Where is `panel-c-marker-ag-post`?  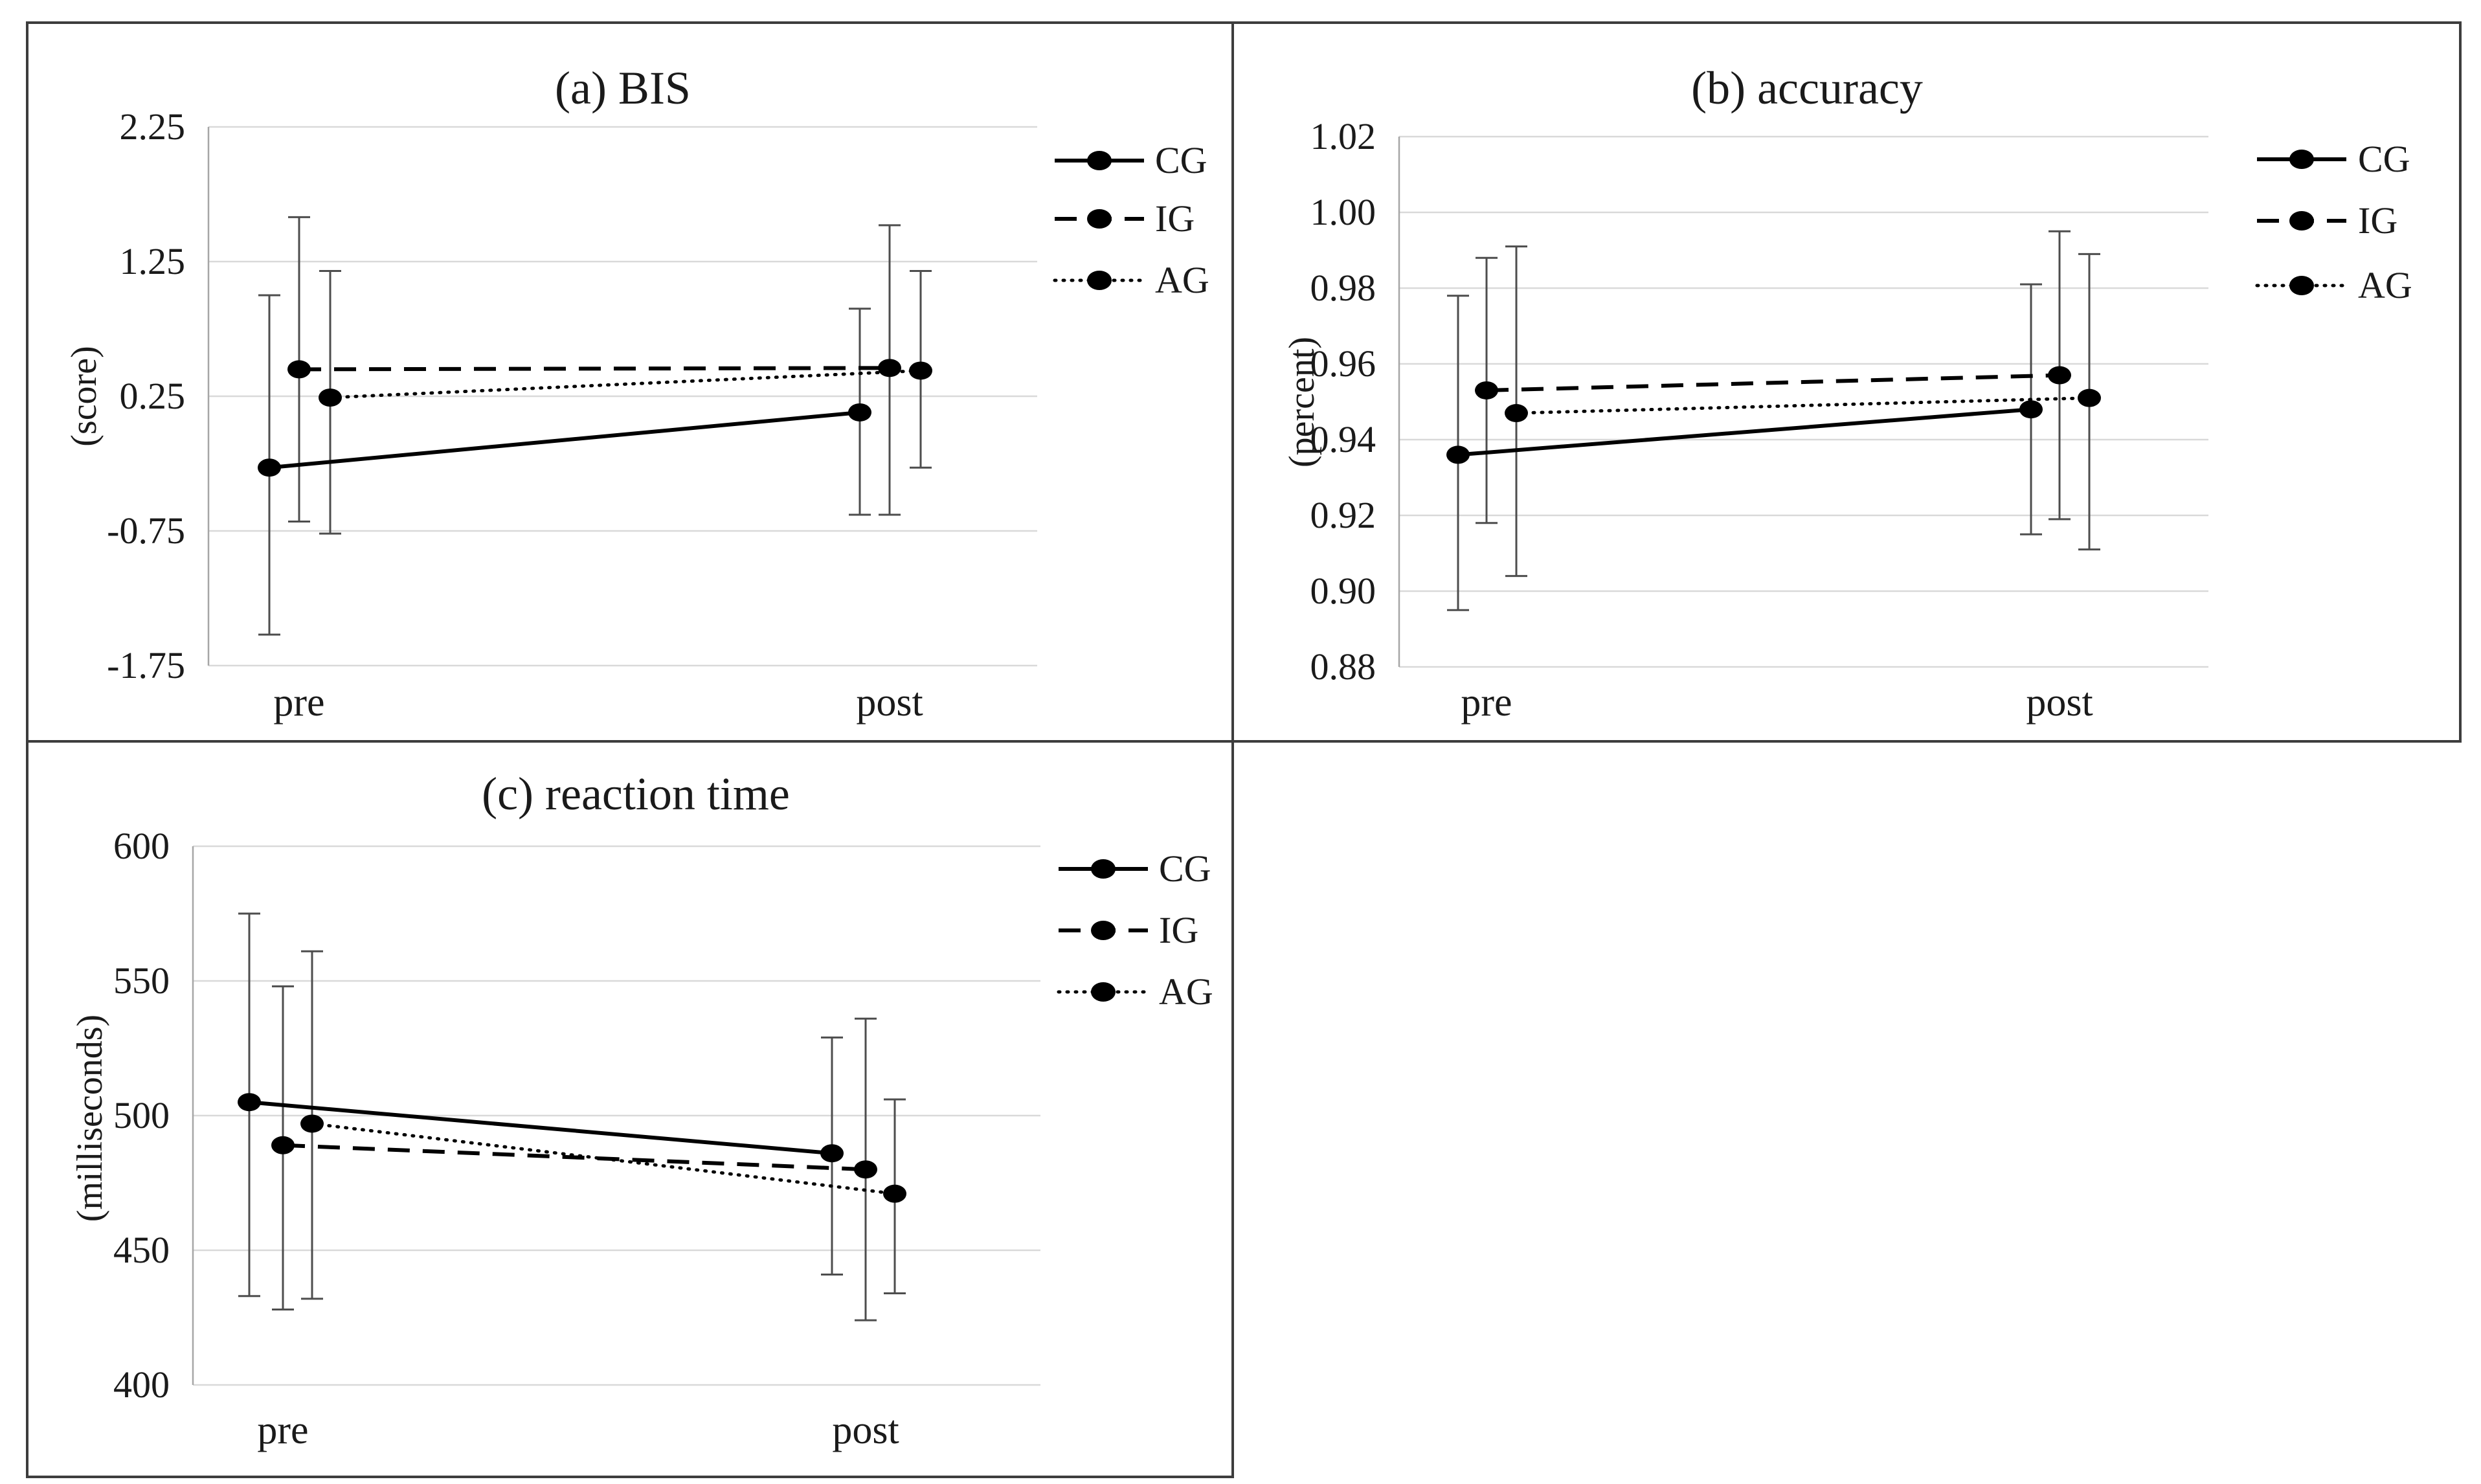
panel-c-marker-ag-post is located at coordinates (894, 1193).